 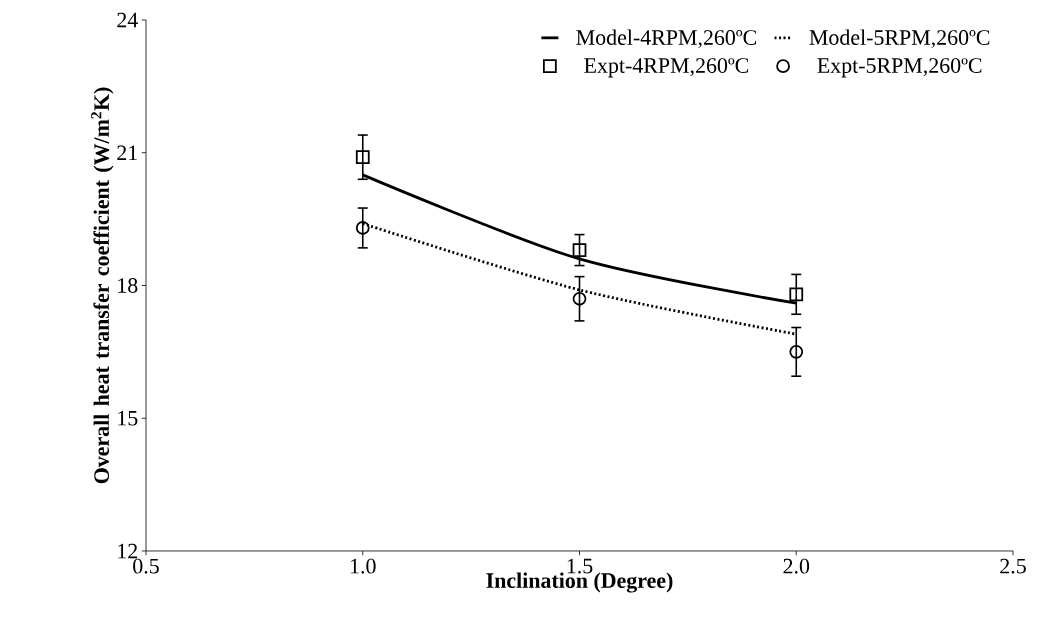 I want to click on y-tick-label: 24, so click(x=127, y=20).